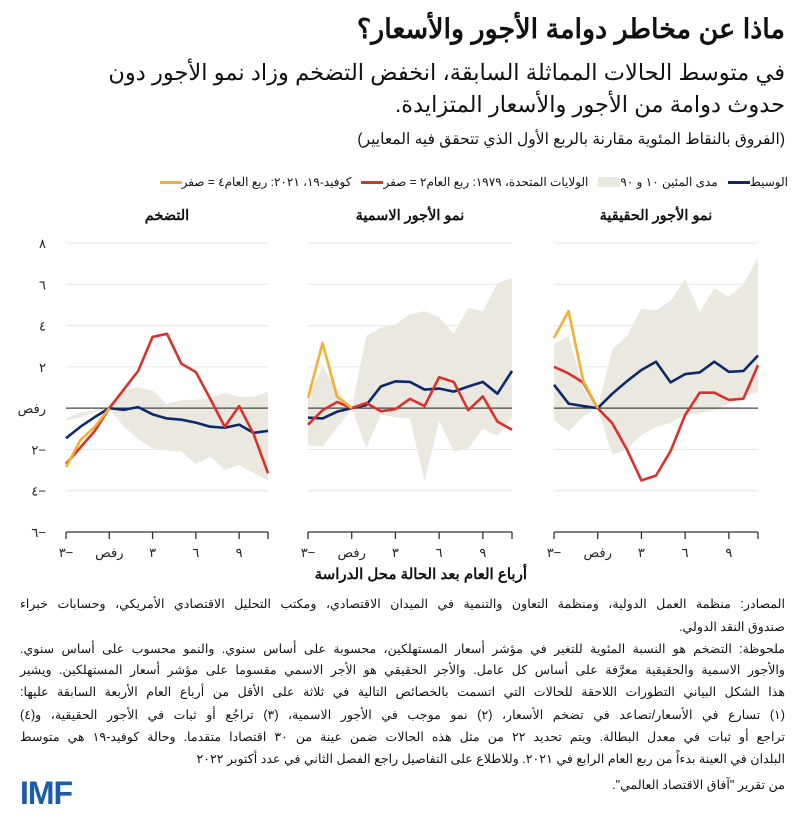  Describe the element at coordinates (42, 367) in the screenshot. I see `y-tick-label: ٢` at that location.